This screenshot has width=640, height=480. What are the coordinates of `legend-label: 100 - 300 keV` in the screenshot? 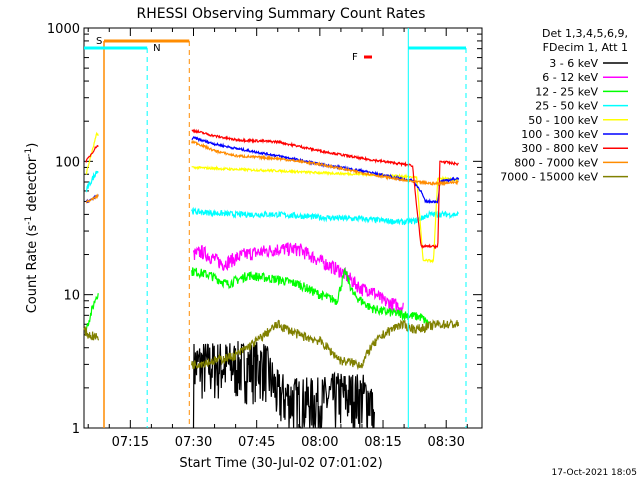 It's located at (559, 134).